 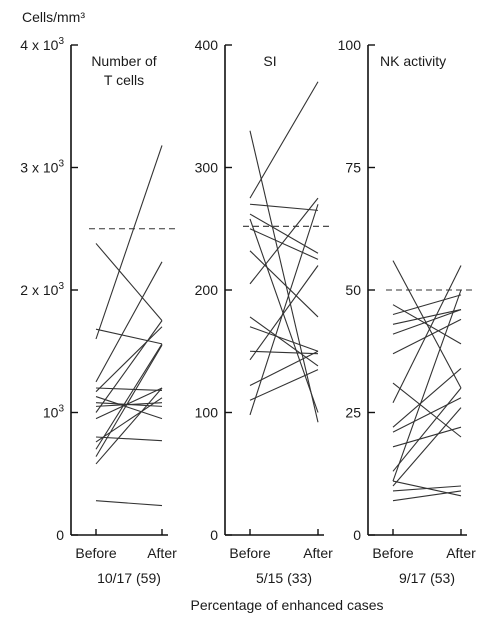 I want to click on y-tick-label-si-1: 100, so click(x=207, y=413).